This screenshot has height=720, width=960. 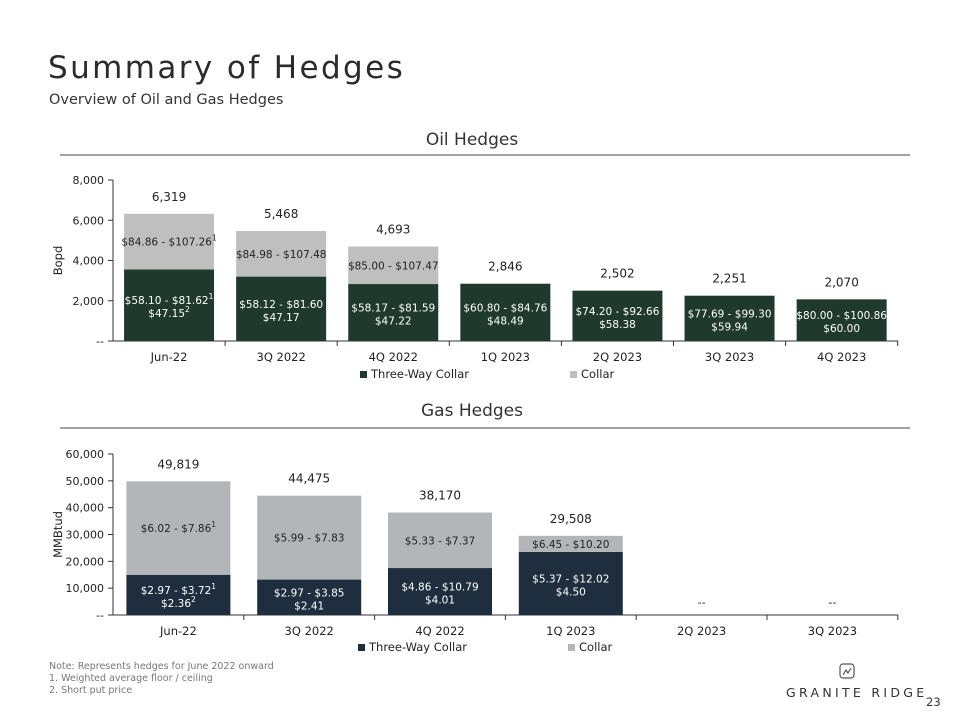 What do you see at coordinates (617, 357) in the screenshot?
I see `oil-x-tick-label: 2Q 2023` at bounding box center [617, 357].